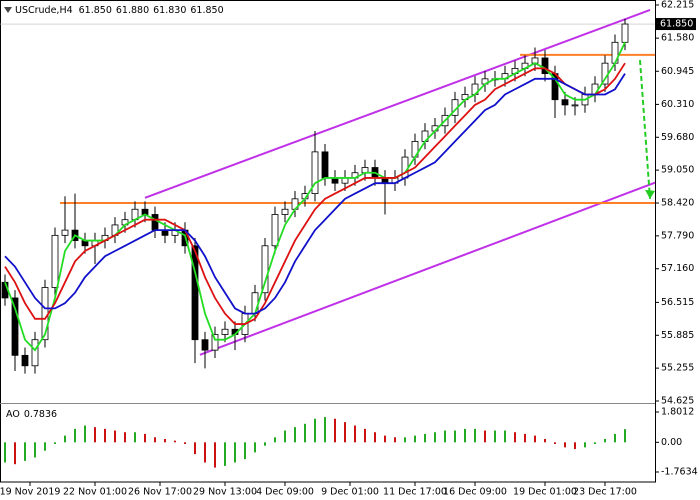  What do you see at coordinates (677, 170) in the screenshot?
I see `y-tick-label: 59.050` at bounding box center [677, 170].